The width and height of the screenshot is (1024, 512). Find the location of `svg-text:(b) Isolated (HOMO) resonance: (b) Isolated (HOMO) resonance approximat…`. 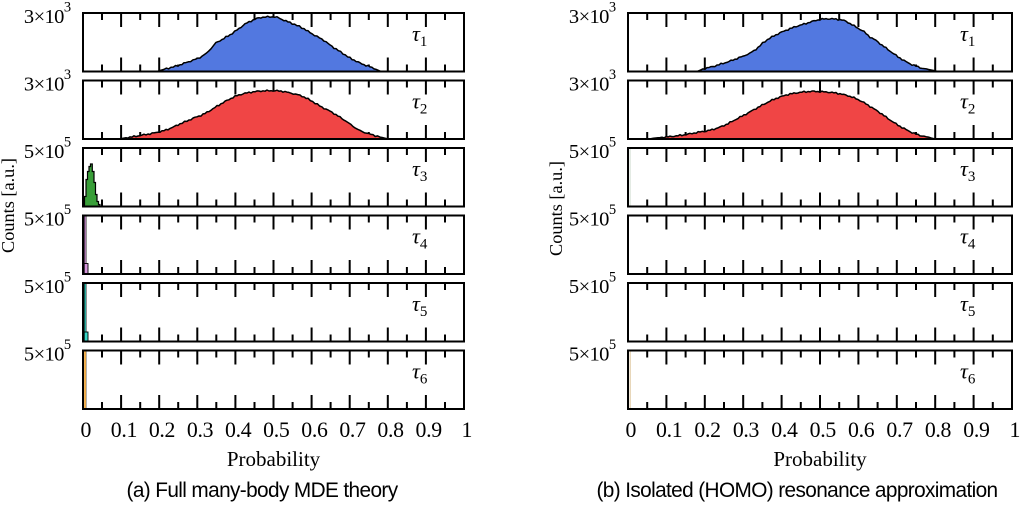

svg-text:(b) Isolated (HOMO) resonance: (b) Isolated (HOMO) resonance approximat… is located at coordinates (796, 490).